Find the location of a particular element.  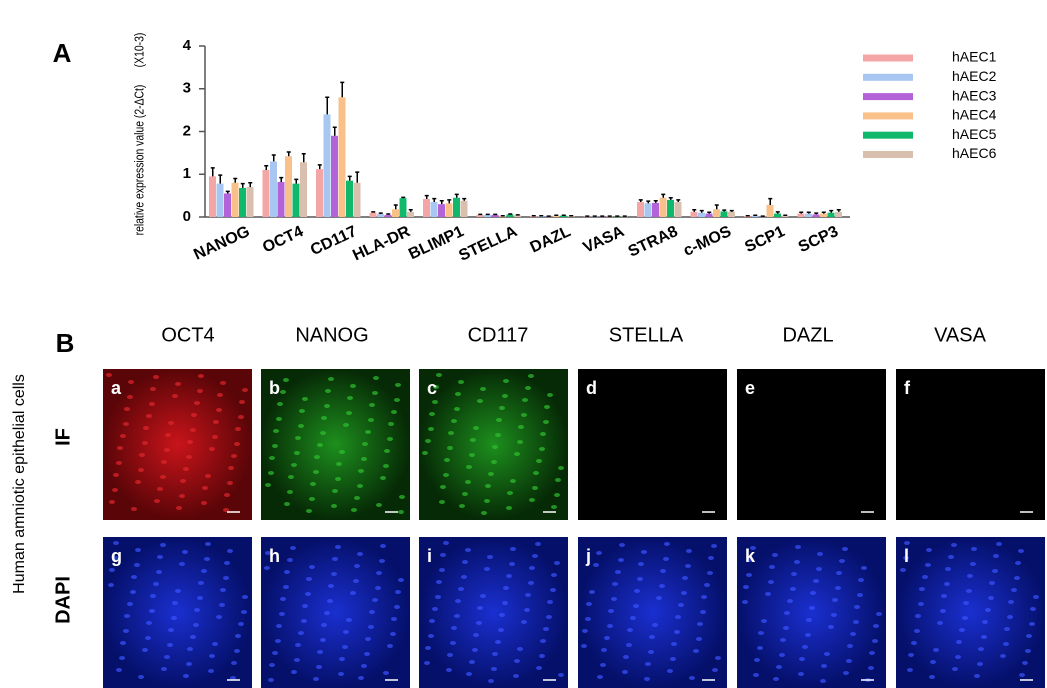

x-tick-label: NANOG is located at coordinates (221, 243).